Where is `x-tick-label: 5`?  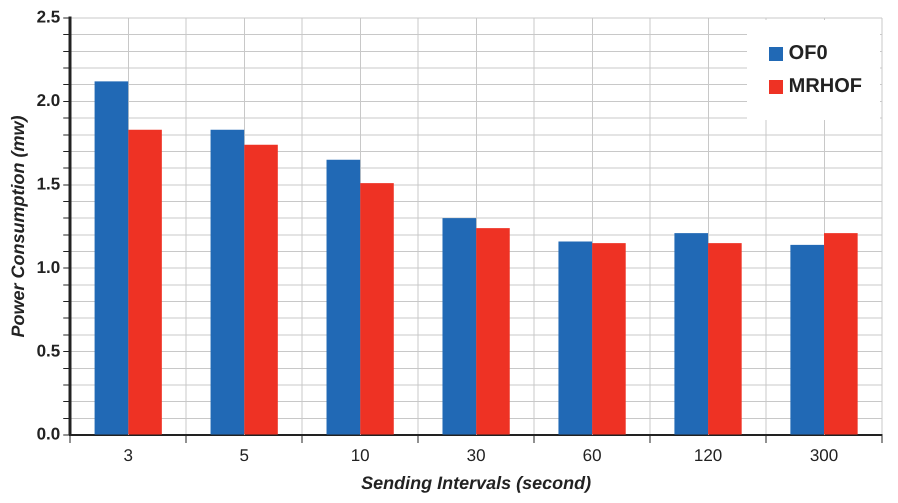 x-tick-label: 5 is located at coordinates (244, 455).